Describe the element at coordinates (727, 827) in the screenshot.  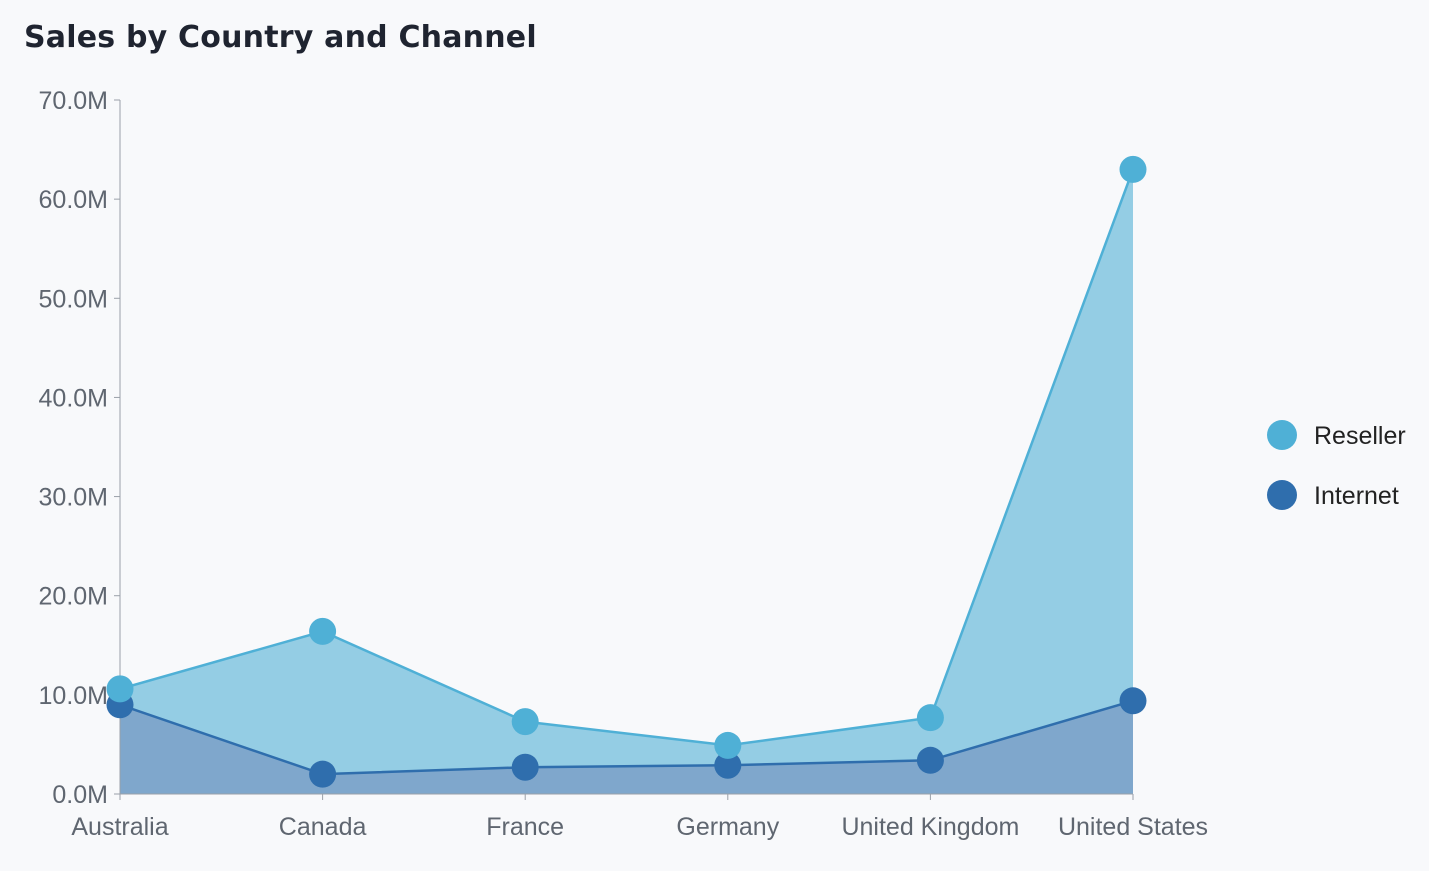
I see `x-tick-label: Germany` at that location.